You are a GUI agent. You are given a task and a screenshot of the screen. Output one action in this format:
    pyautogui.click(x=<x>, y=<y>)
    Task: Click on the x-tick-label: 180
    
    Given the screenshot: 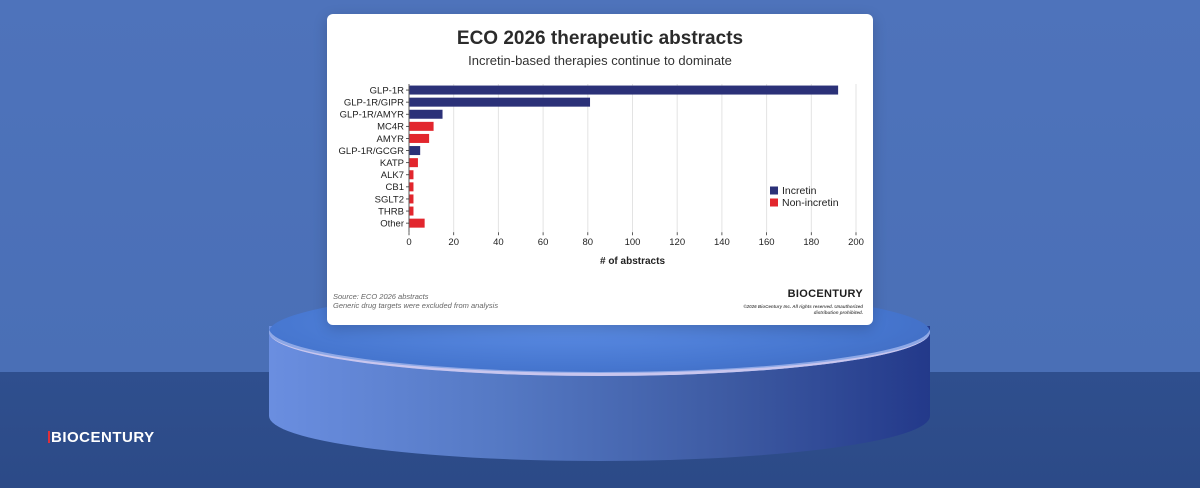 What is the action you would take?
    pyautogui.click(x=811, y=242)
    